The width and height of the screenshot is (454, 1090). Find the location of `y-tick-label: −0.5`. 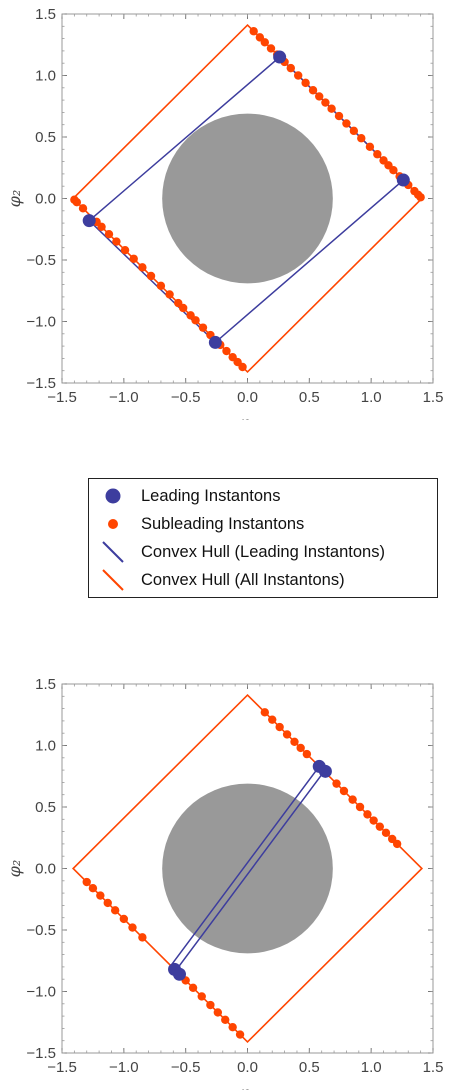

y-tick-label: −0.5 is located at coordinates (41, 930).